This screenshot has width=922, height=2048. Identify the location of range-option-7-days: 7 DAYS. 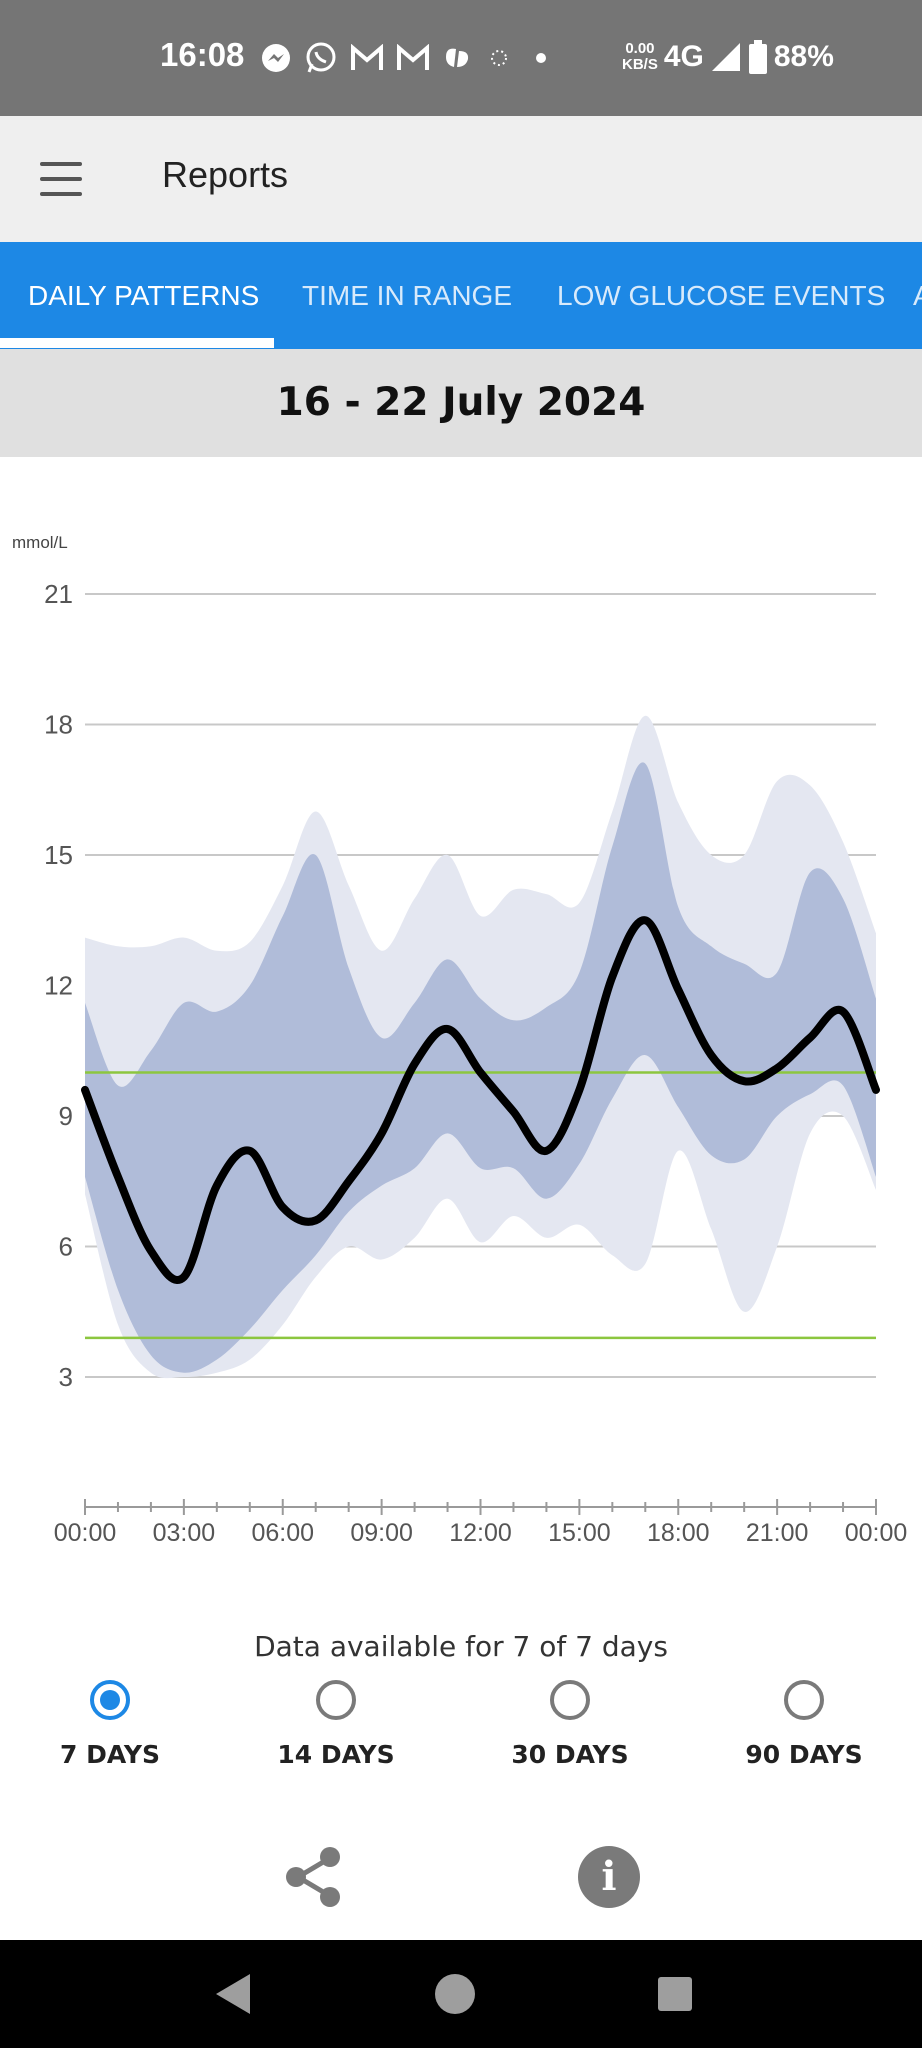
(110, 1724).